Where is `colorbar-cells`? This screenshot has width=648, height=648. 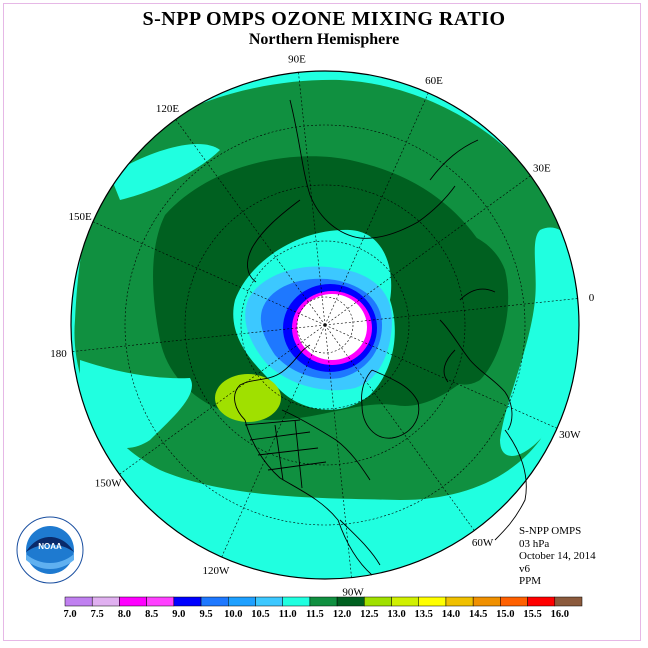 colorbar-cells is located at coordinates (323, 601).